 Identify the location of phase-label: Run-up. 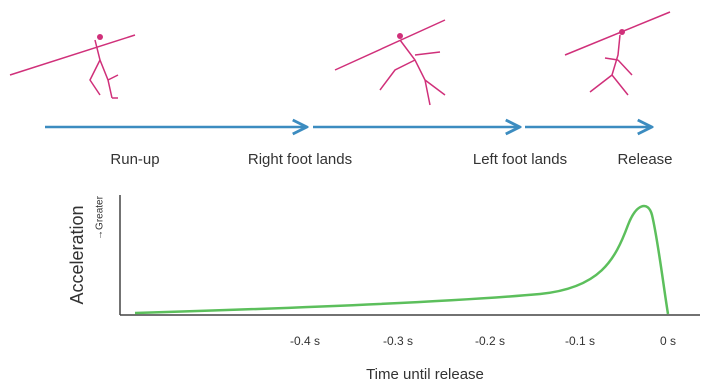
(134, 159).